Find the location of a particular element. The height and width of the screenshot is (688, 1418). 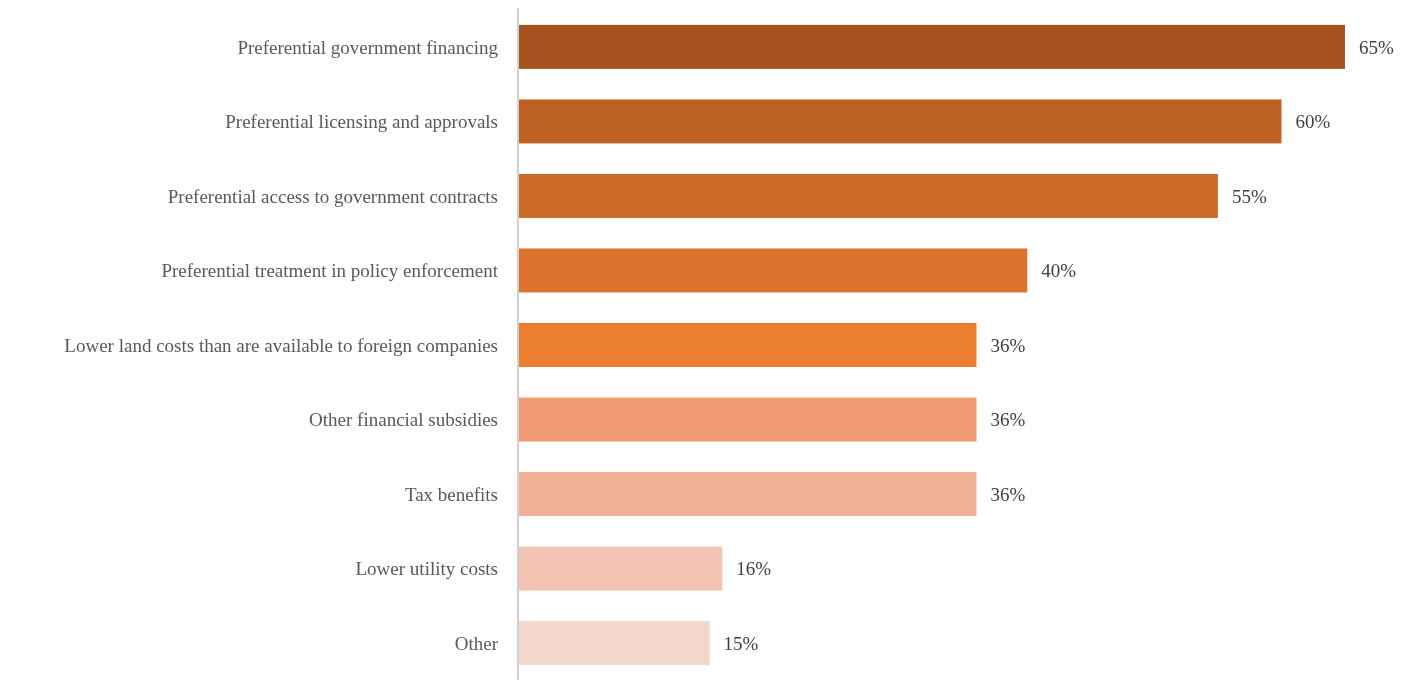

y-tick-label: Preferential treatment in policy enforcement is located at coordinates (330, 271).